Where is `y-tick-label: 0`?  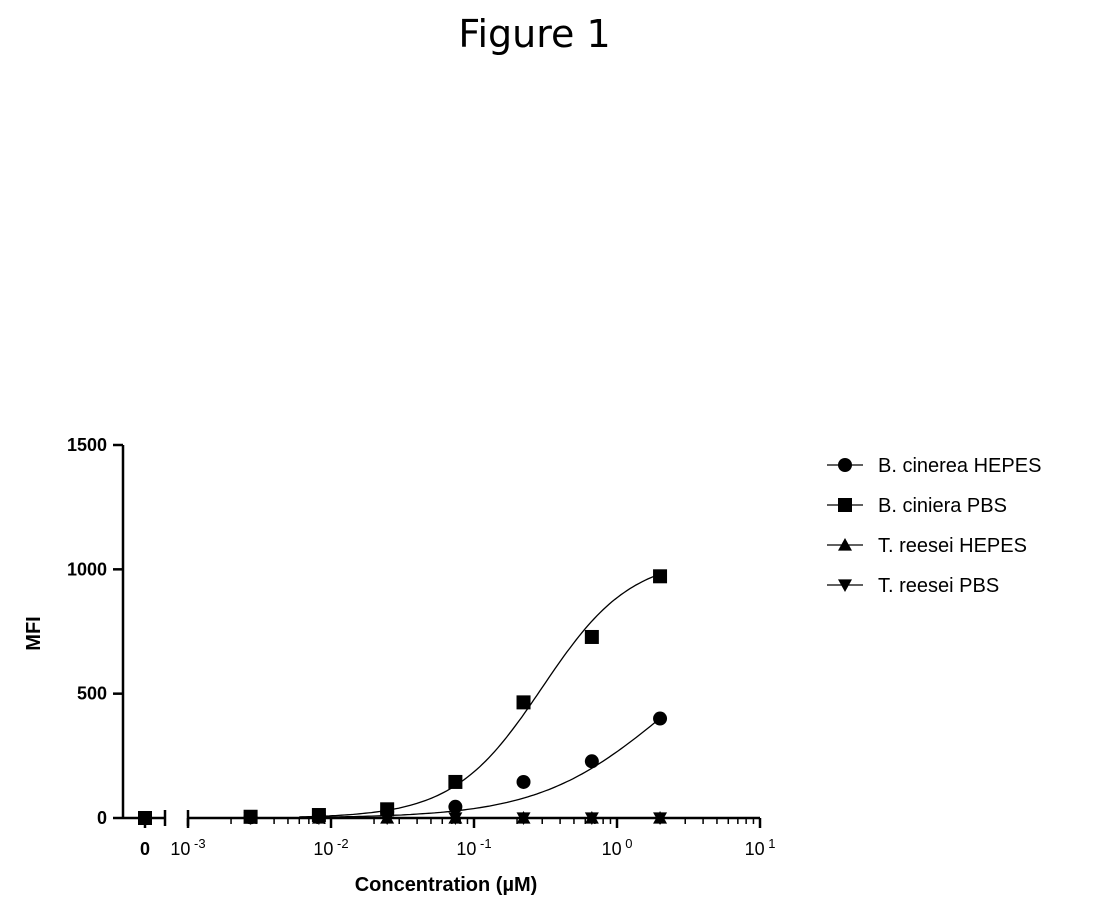 y-tick-label: 0 is located at coordinates (102, 818).